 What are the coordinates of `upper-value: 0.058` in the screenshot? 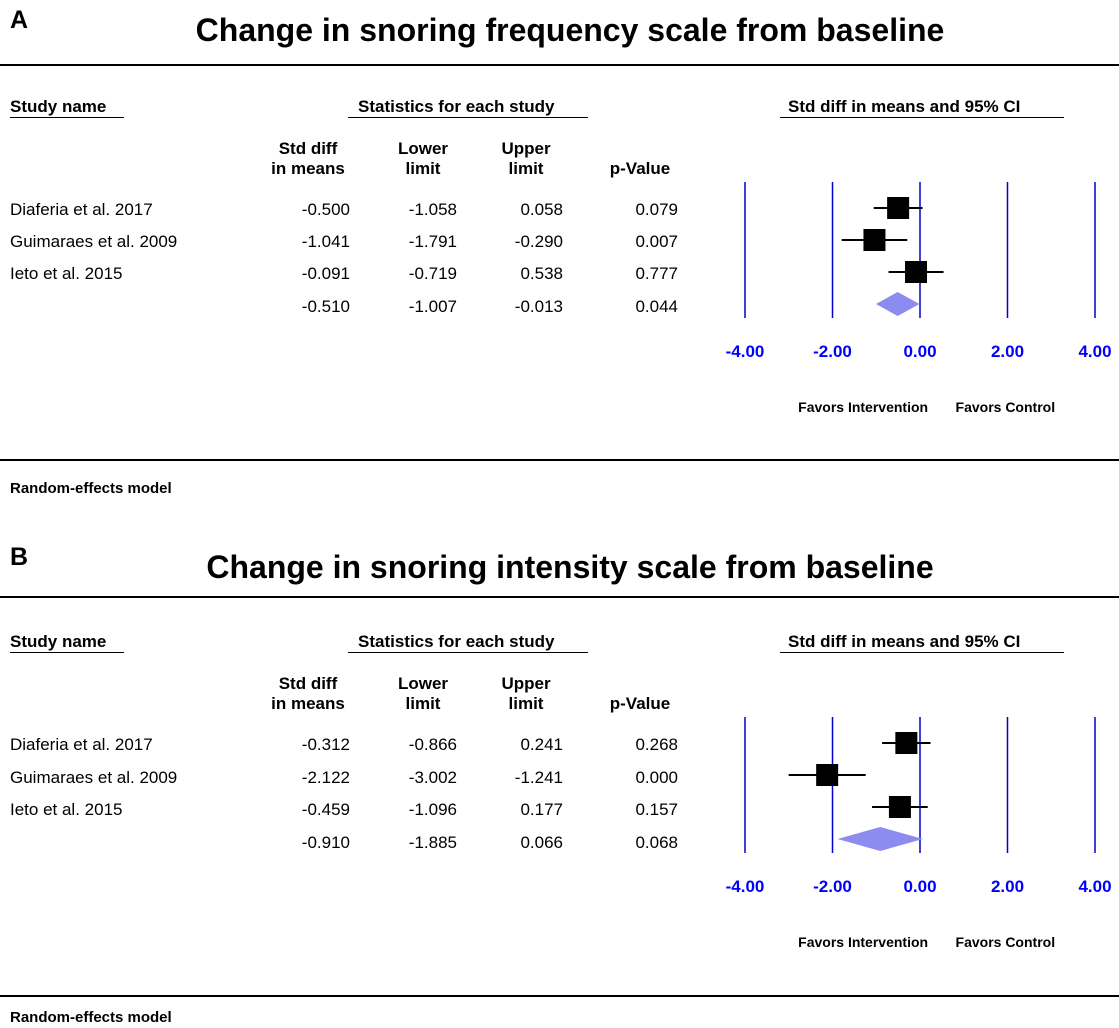 It's located at (541, 209).